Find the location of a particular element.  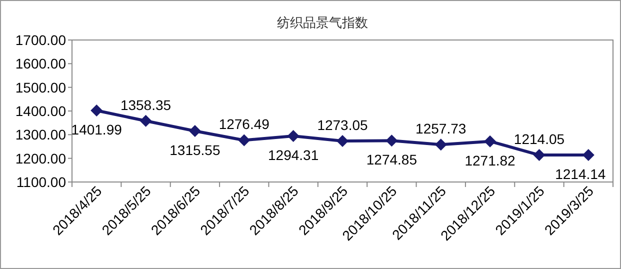

data-label: 1273.05 is located at coordinates (342, 125).